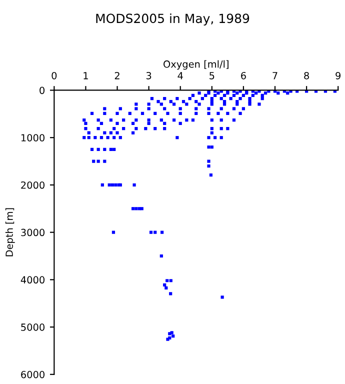  What do you see at coordinates (32, 374) in the screenshot?
I see `y-tick-label: 6000` at bounding box center [32, 374].